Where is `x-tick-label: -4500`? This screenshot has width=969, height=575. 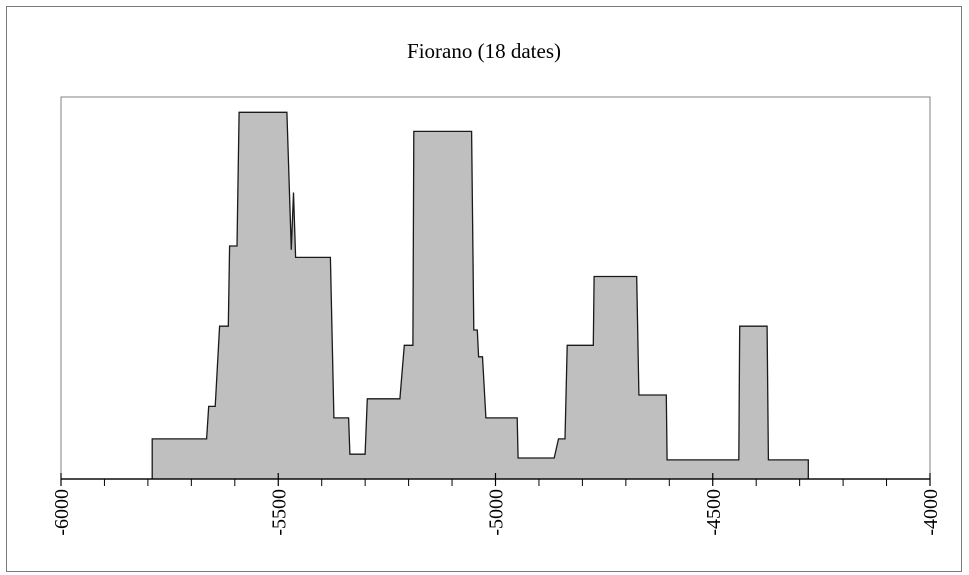
x-tick-label: -4500 is located at coordinates (714, 512).